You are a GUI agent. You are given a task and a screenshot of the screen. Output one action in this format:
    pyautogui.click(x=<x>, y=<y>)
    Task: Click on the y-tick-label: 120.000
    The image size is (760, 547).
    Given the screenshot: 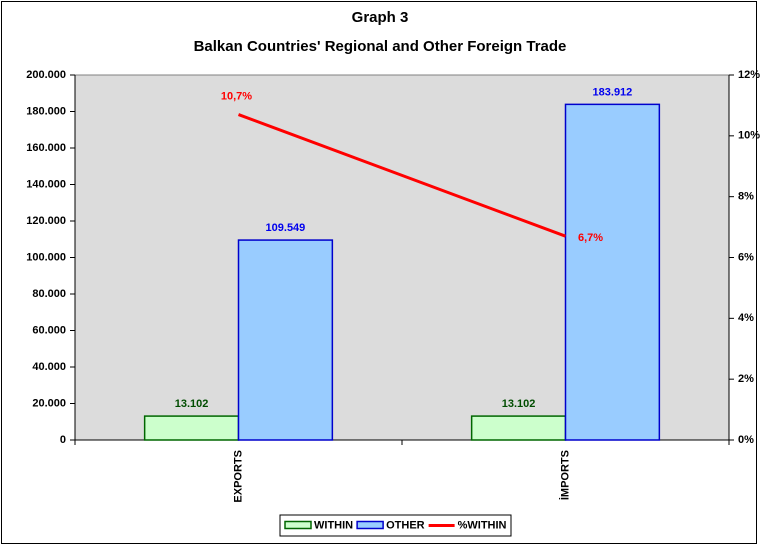 What is the action you would take?
    pyautogui.click(x=46, y=221)
    